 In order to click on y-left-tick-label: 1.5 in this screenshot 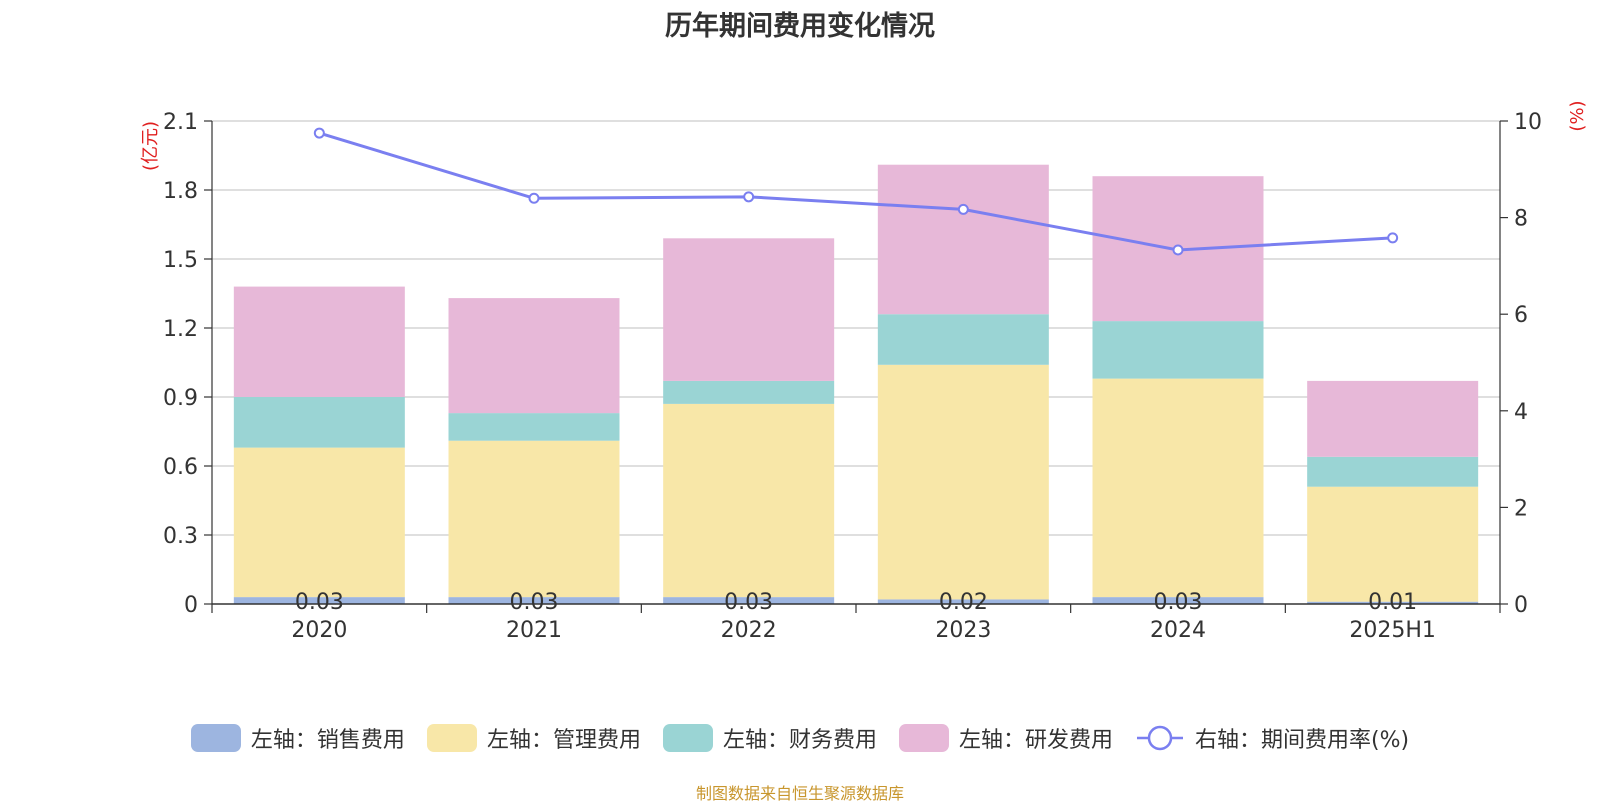, I will do `click(180, 260)`.